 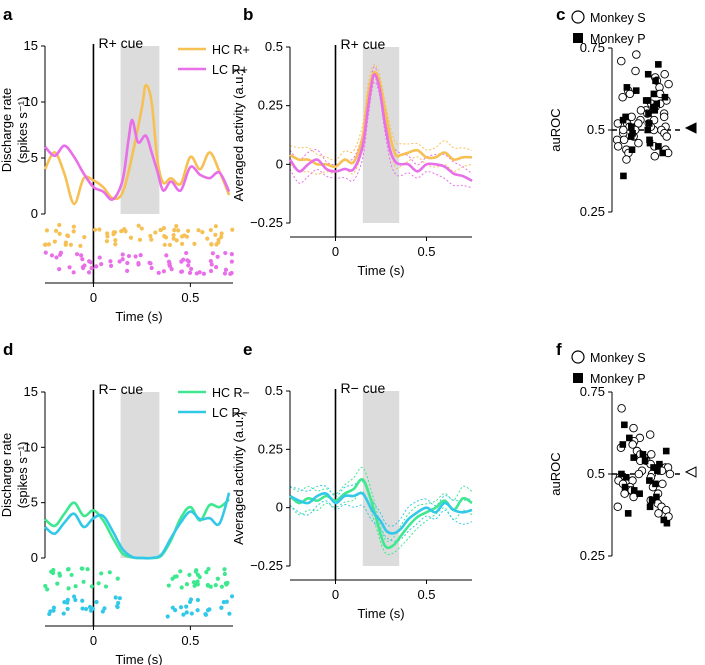 I want to click on cue-title-a: R+ cue, so click(x=120, y=43).